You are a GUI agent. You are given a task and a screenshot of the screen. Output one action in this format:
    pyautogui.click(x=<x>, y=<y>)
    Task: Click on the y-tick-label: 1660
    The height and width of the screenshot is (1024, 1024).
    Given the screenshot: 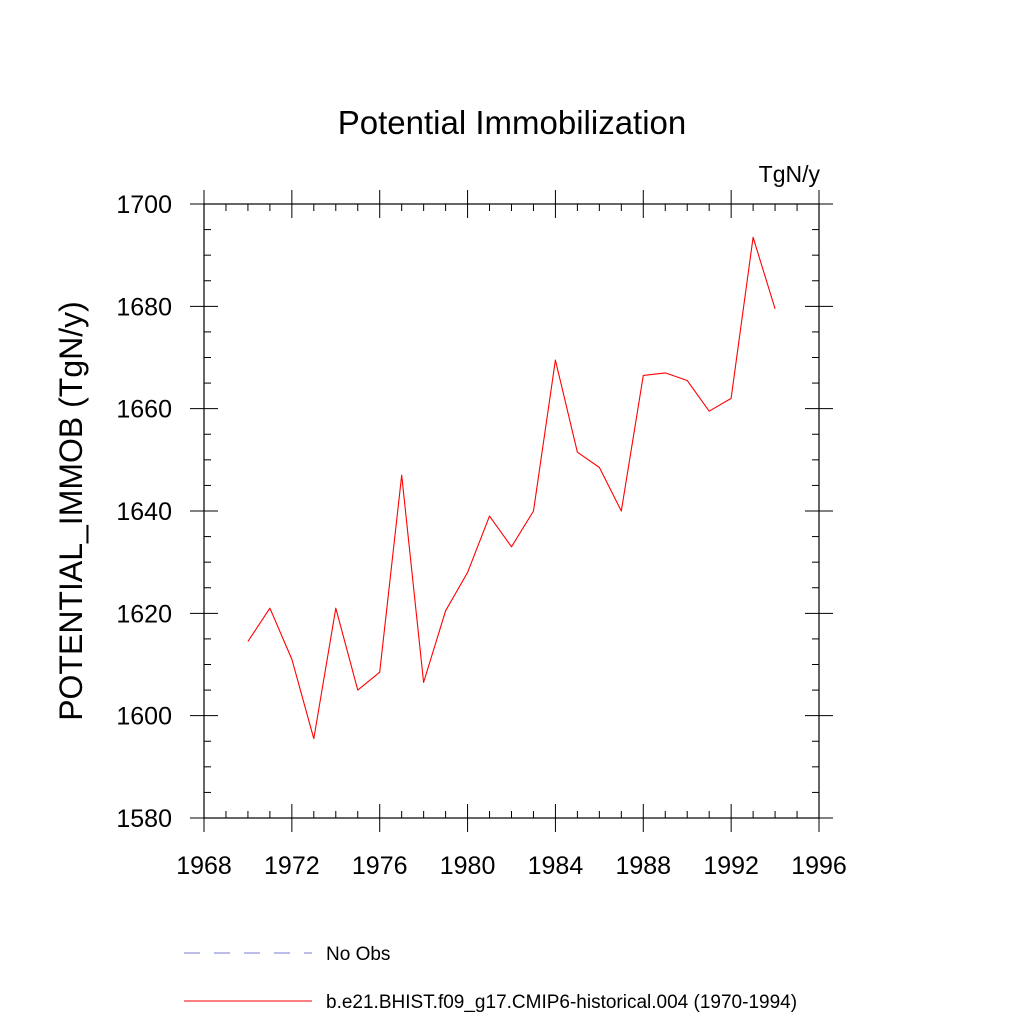 What is the action you would take?
    pyautogui.click(x=144, y=410)
    